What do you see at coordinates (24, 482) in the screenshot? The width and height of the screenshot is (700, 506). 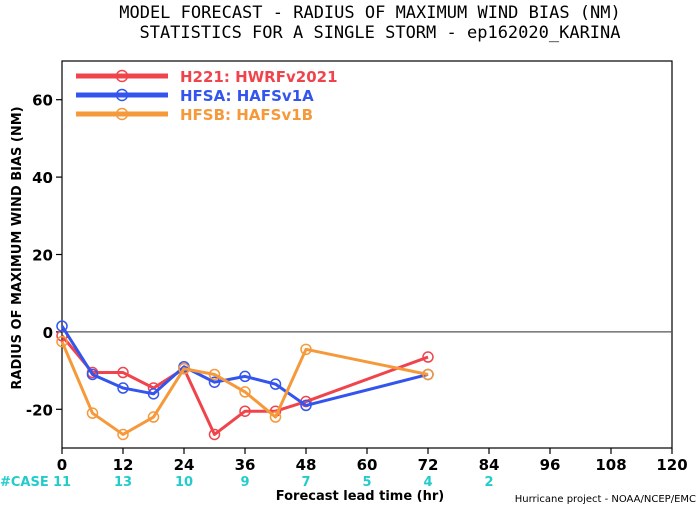 I see `case-count-label: #CASE` at bounding box center [24, 482].